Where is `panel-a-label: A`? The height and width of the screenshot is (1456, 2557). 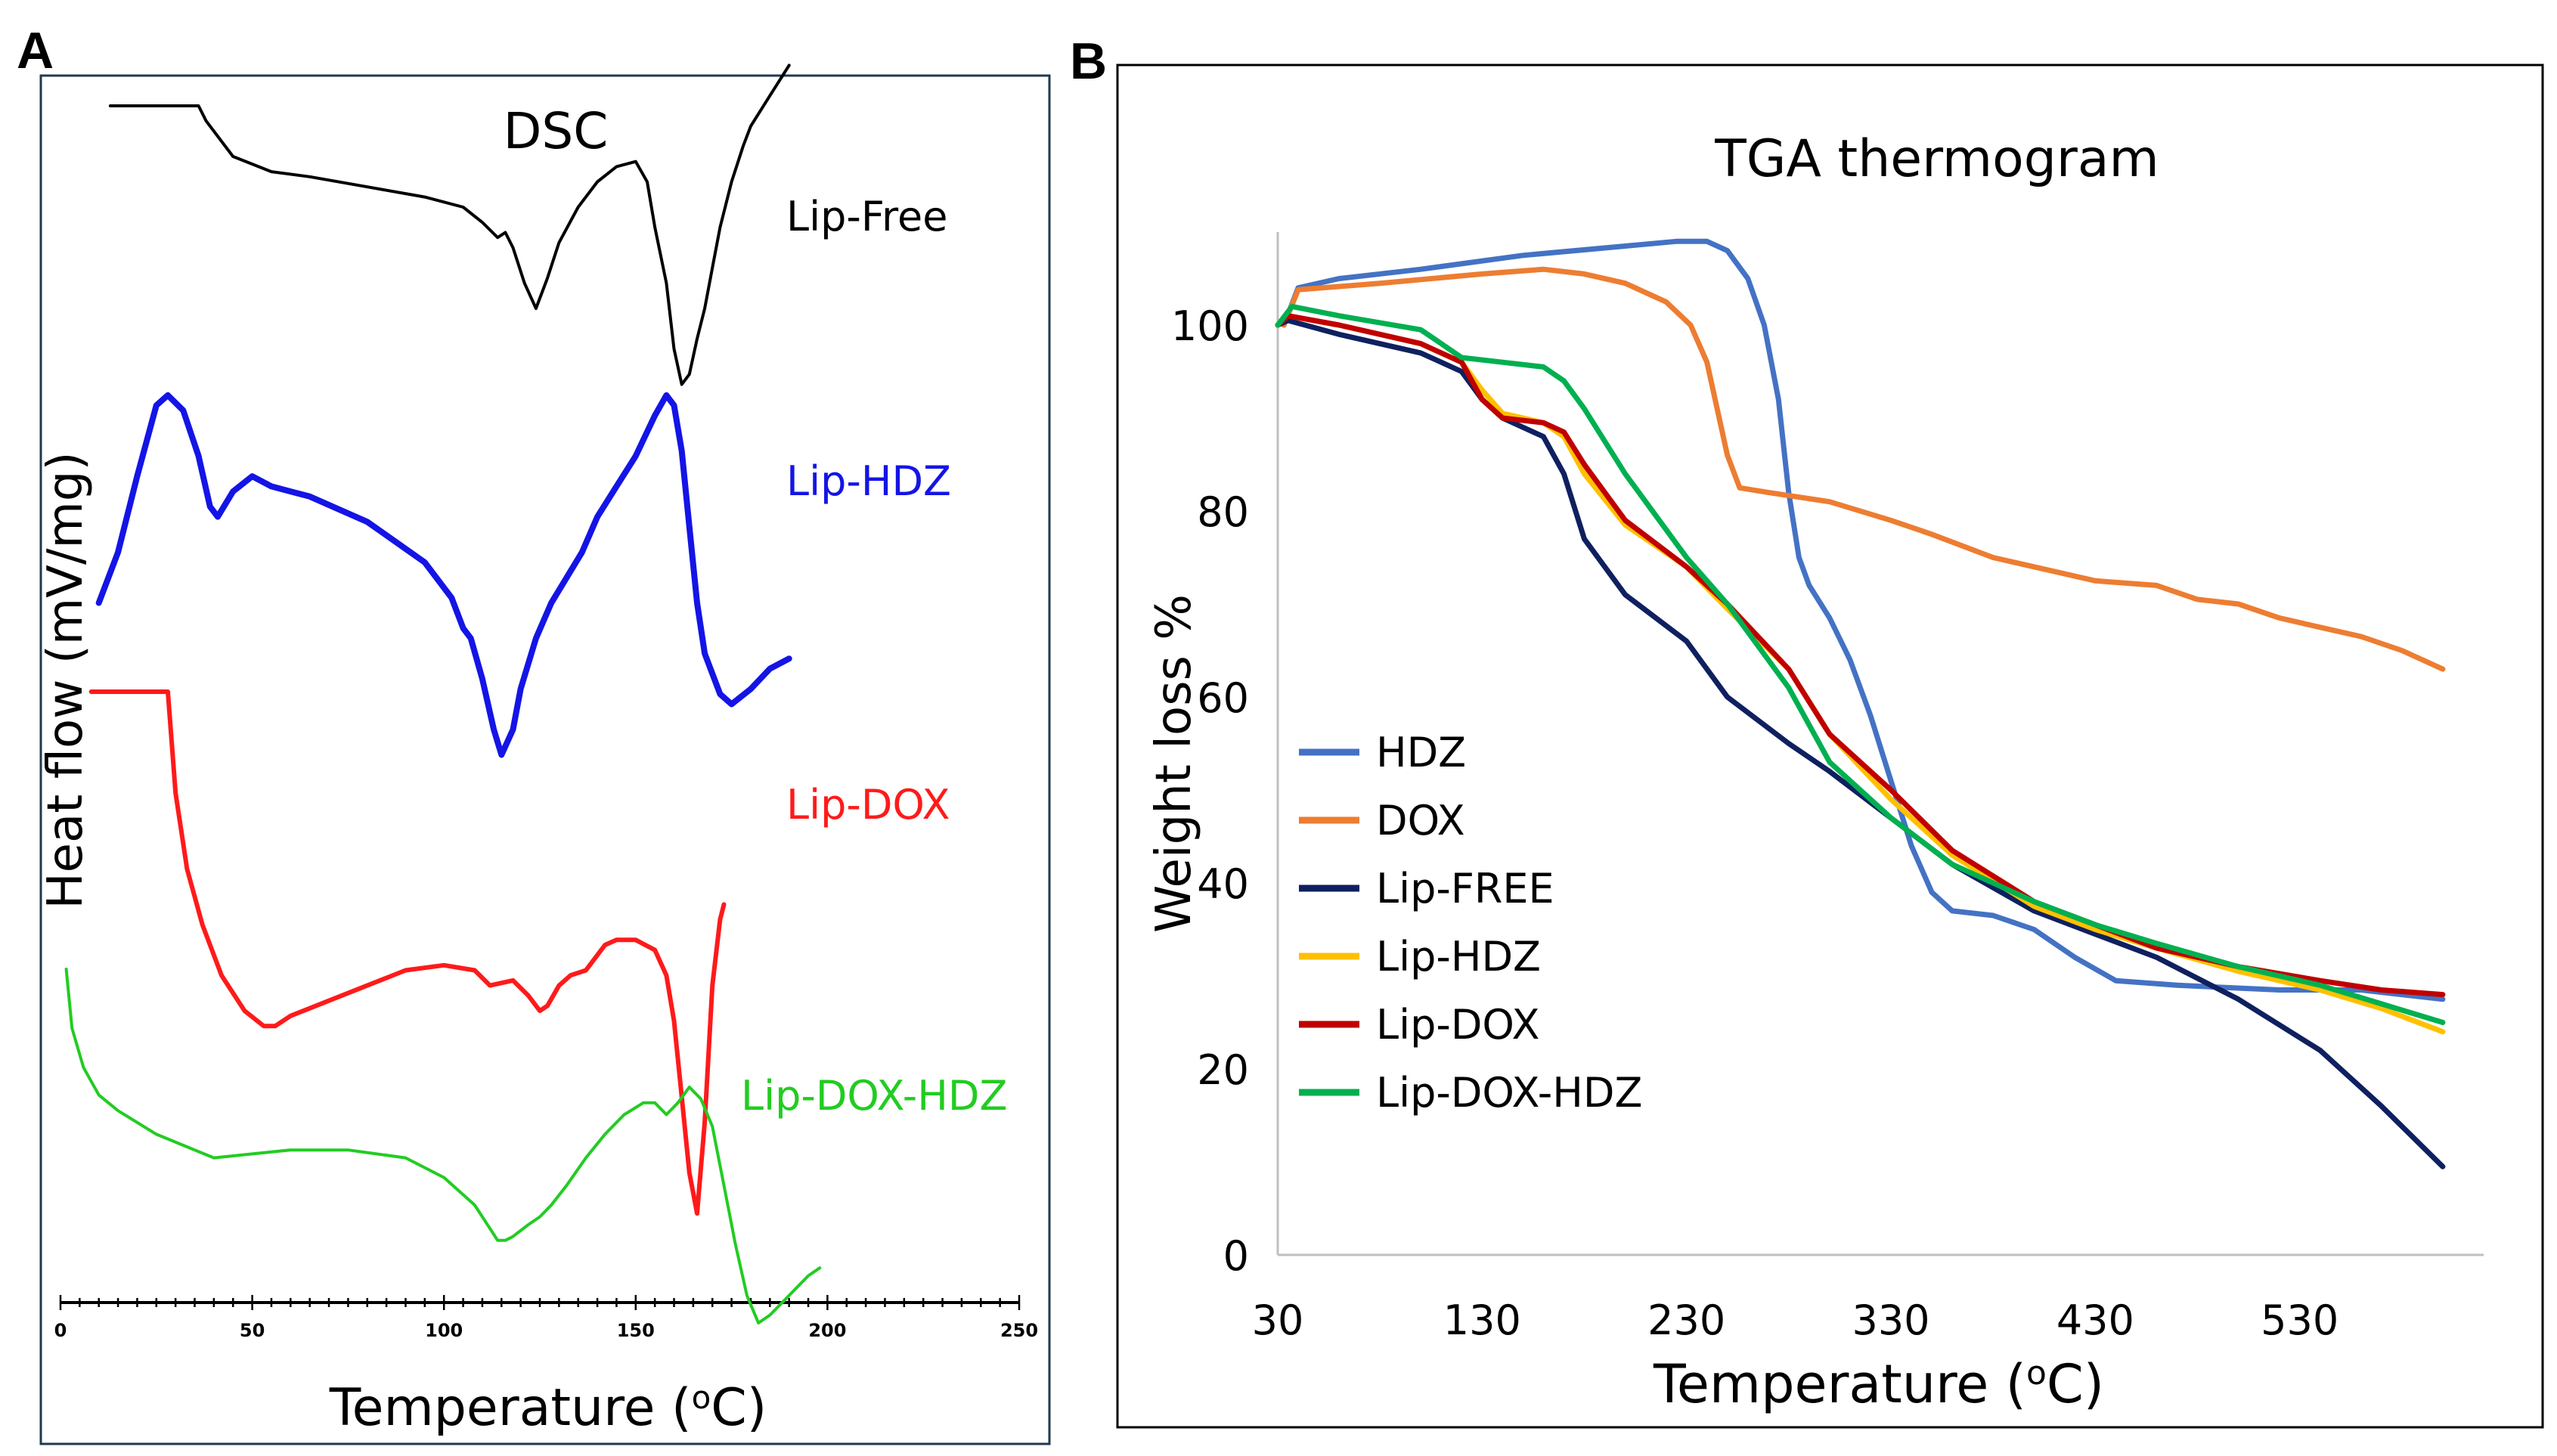 panel-a-label: A is located at coordinates (35, 50).